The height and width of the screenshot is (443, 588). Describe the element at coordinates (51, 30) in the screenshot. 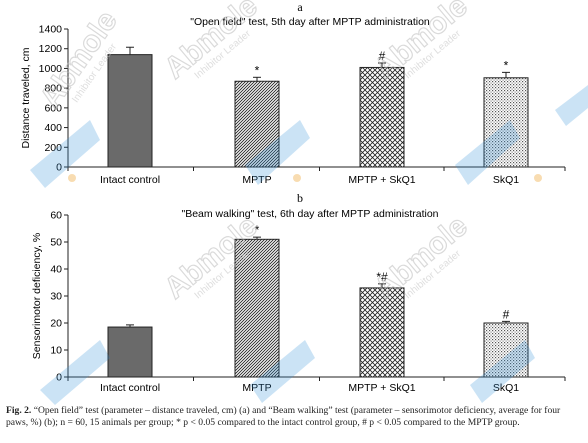

I see `y-tick-label: 1400` at that location.